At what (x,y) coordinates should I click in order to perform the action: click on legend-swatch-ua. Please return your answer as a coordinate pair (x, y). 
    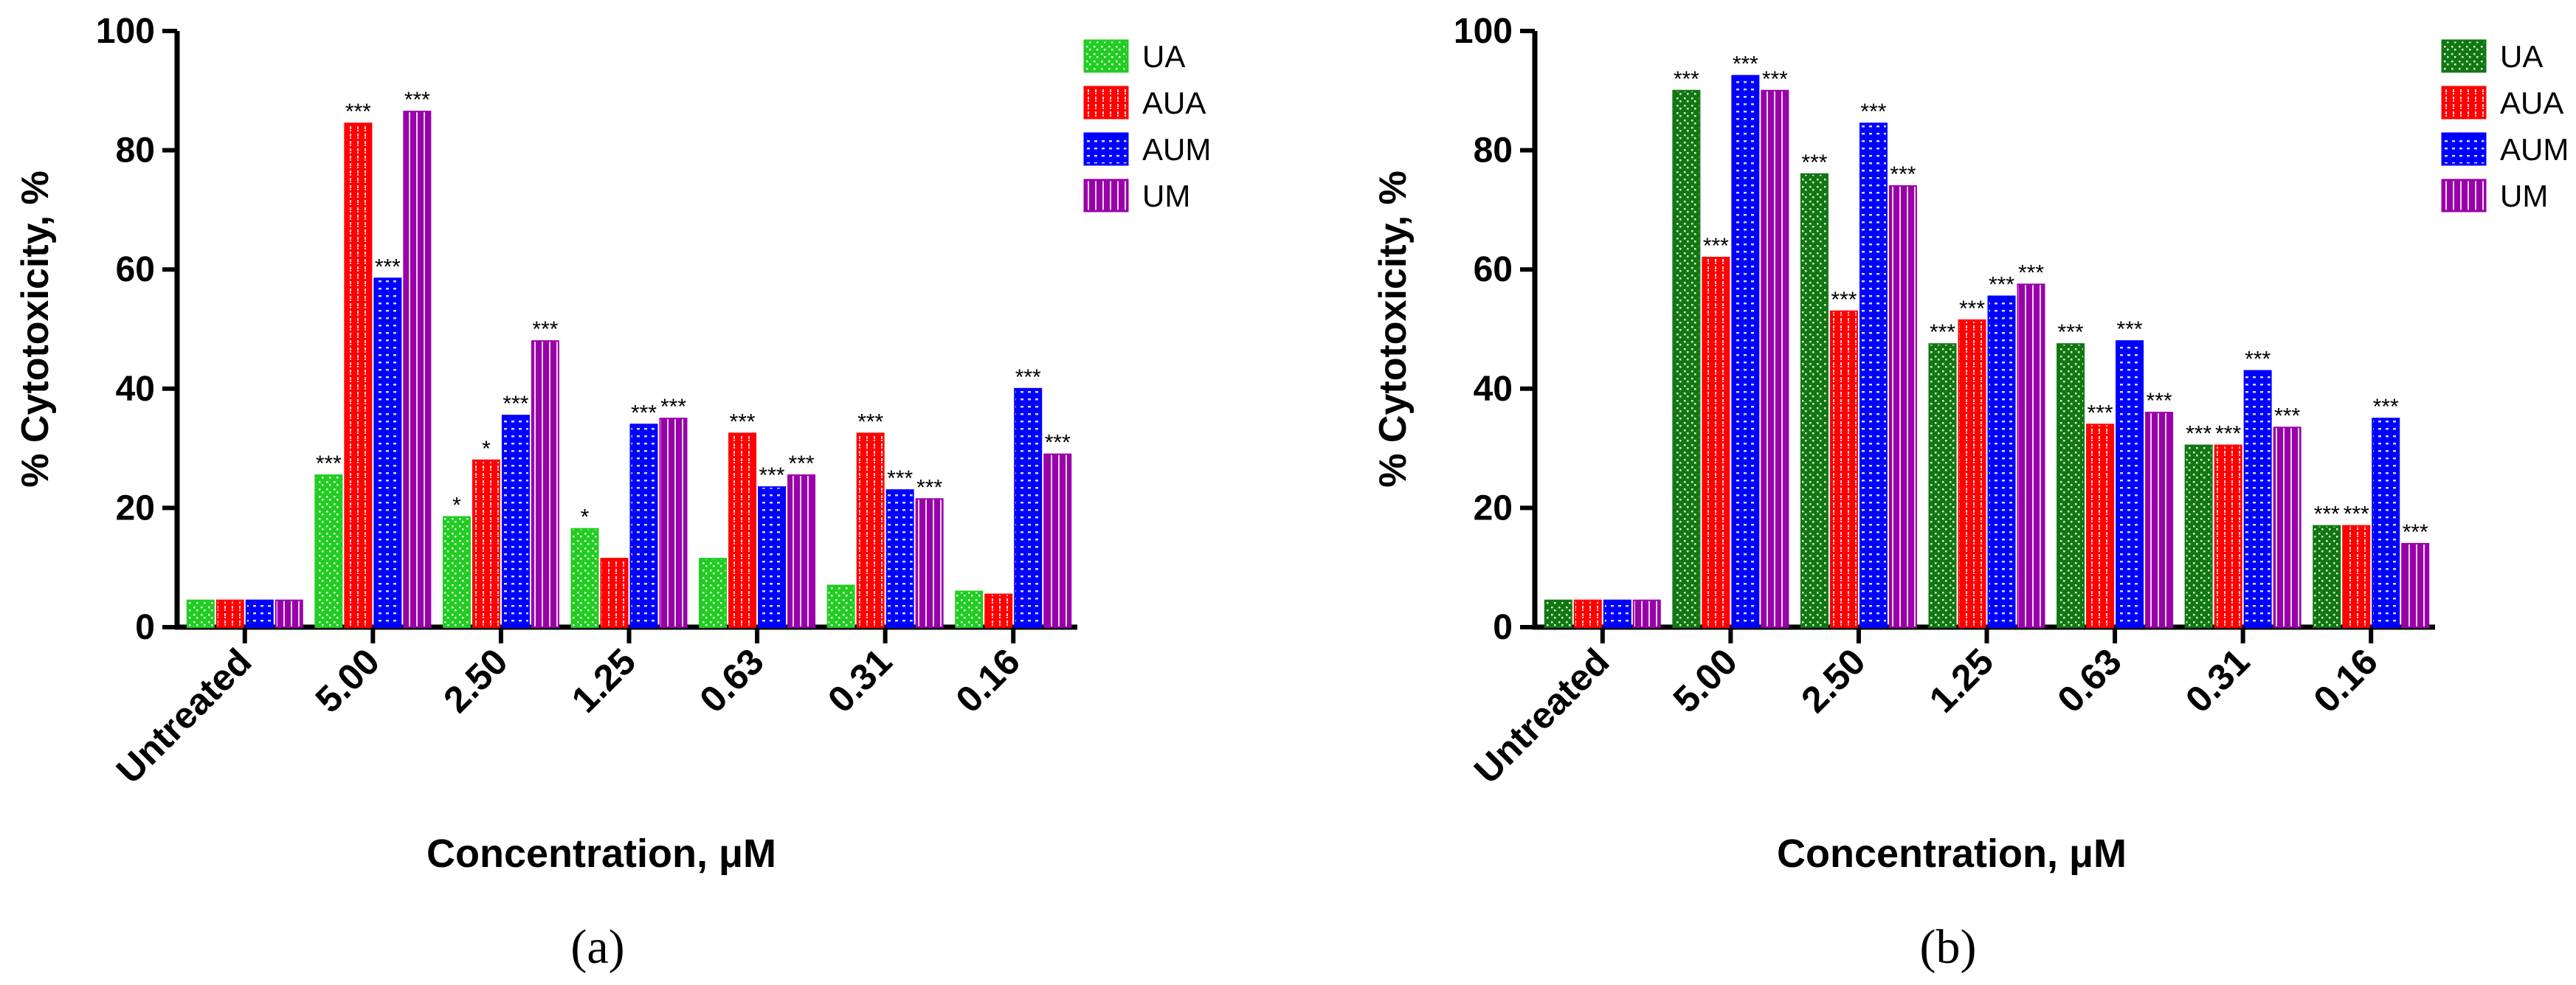
    Looking at the image, I should click on (1106, 56).